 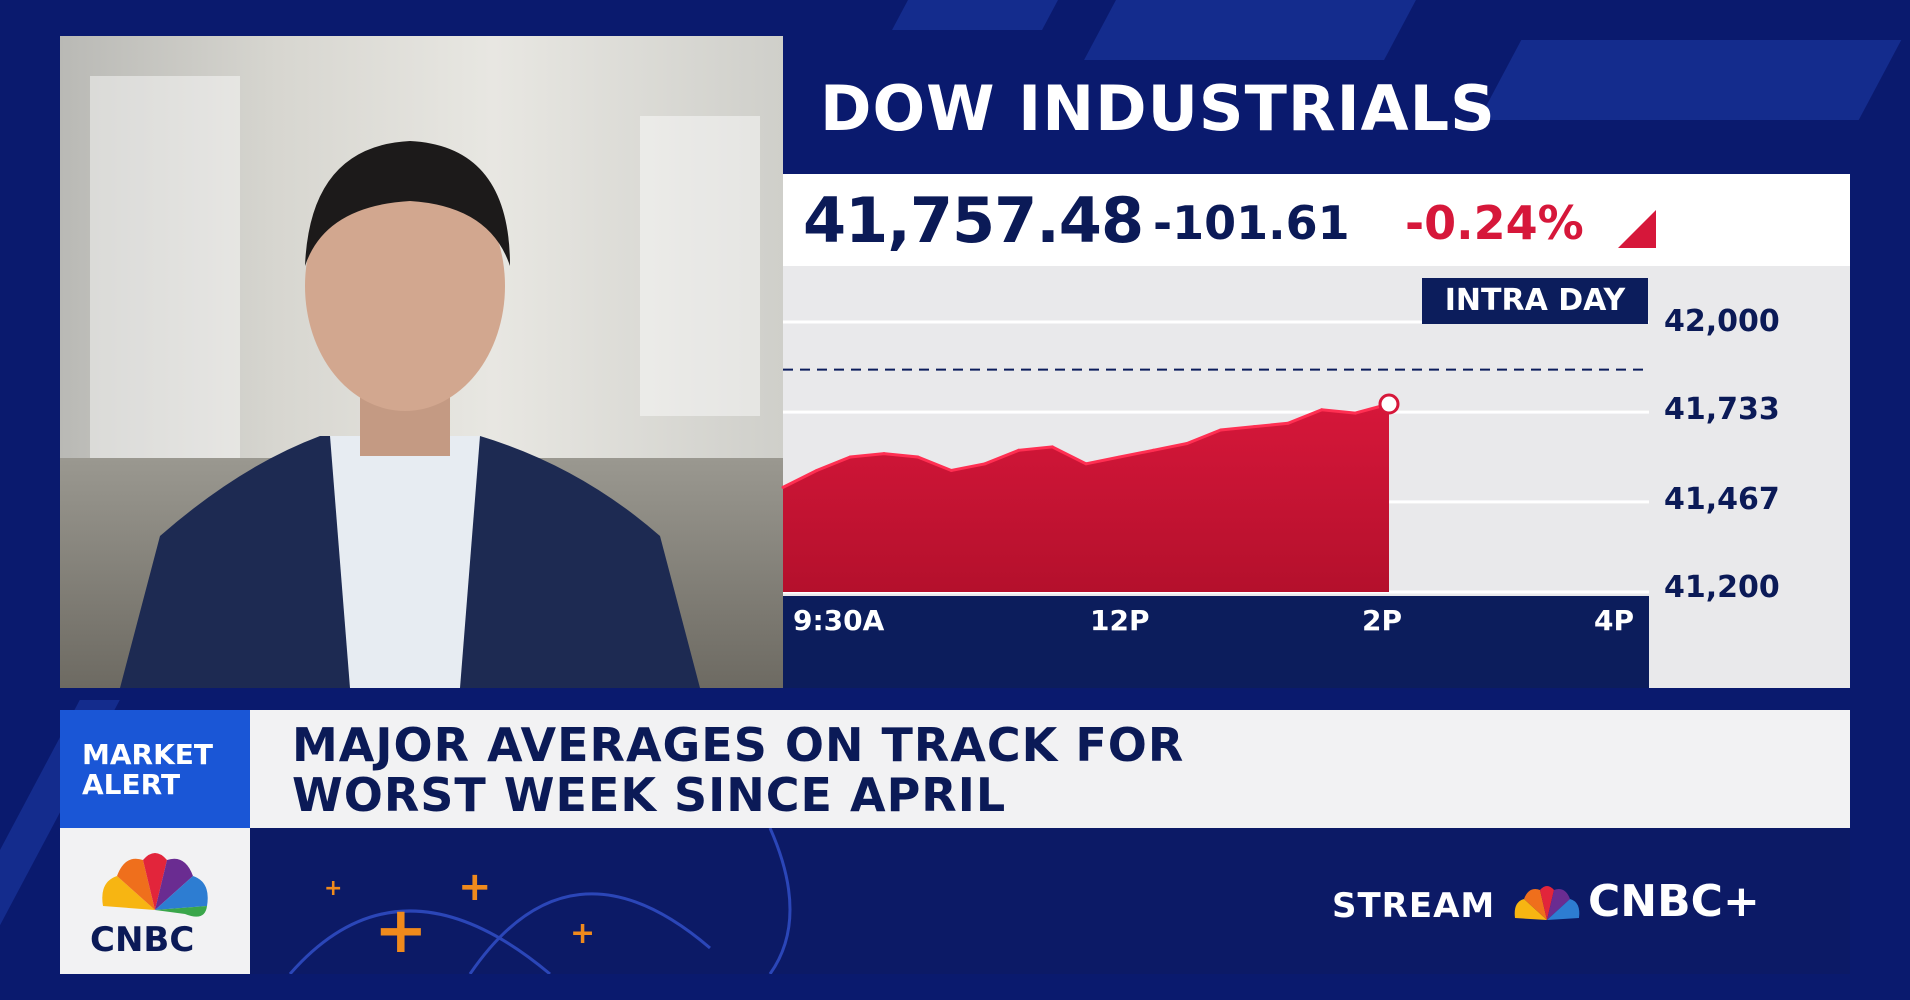 What do you see at coordinates (1158, 108) in the screenshot?
I see `chart-title: DOW INDUSTRIALS` at bounding box center [1158, 108].